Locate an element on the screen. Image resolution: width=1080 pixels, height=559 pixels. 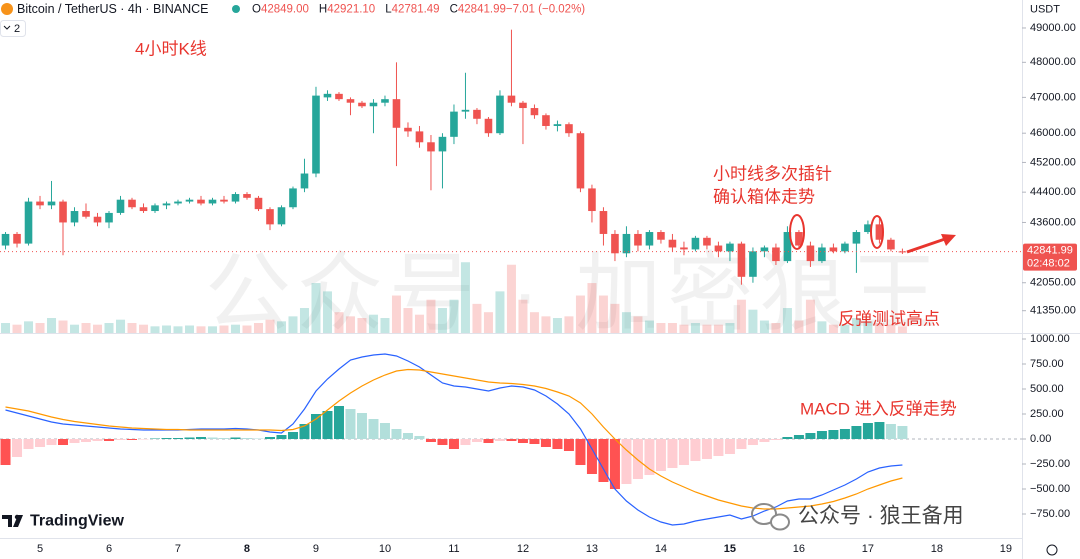
y-tick-label: −750.00 is located at coordinates (1050, 514).